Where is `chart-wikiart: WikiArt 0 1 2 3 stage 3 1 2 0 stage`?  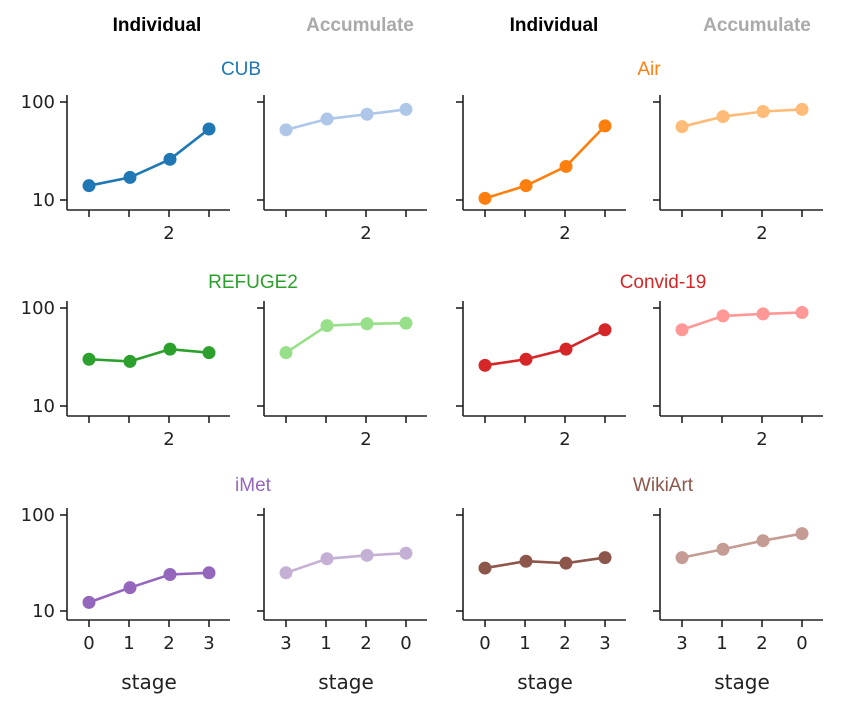
chart-wikiart: WikiArt 0 1 2 3 stage 3 1 2 0 stage is located at coordinates (639, 584).